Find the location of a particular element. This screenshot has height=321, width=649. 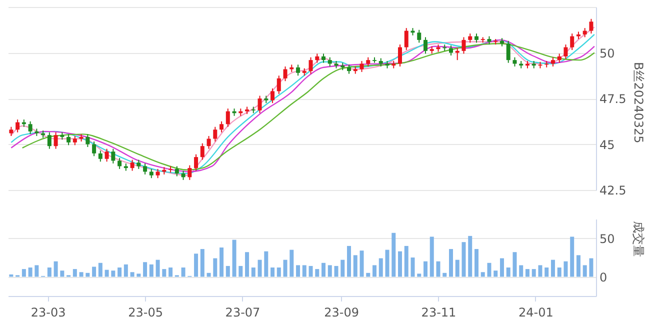

y-tick-label: 0 is located at coordinates (604, 277).